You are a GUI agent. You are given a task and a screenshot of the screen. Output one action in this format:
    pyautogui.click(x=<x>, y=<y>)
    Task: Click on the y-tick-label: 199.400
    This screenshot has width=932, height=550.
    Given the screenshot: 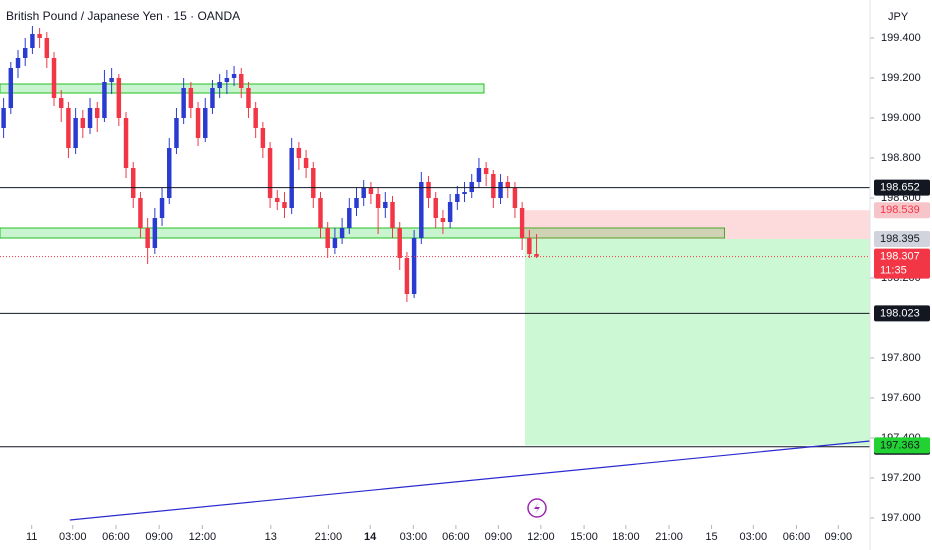 What is the action you would take?
    pyautogui.click(x=901, y=38)
    